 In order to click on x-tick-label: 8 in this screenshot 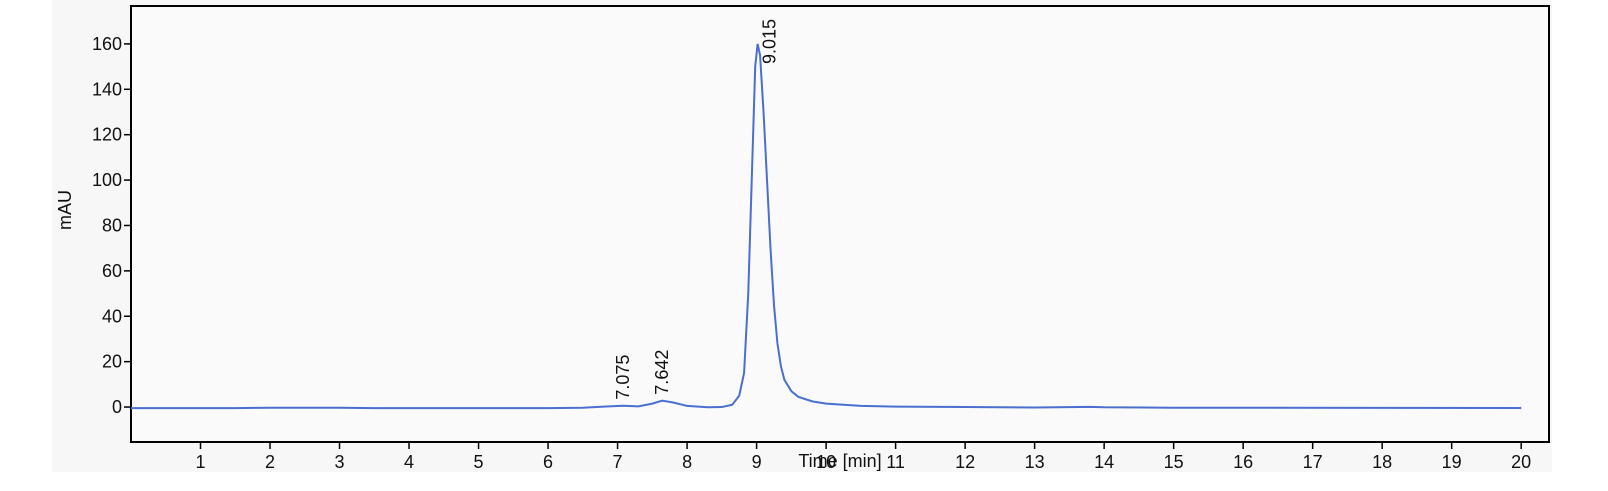, I will do `click(687, 462)`.